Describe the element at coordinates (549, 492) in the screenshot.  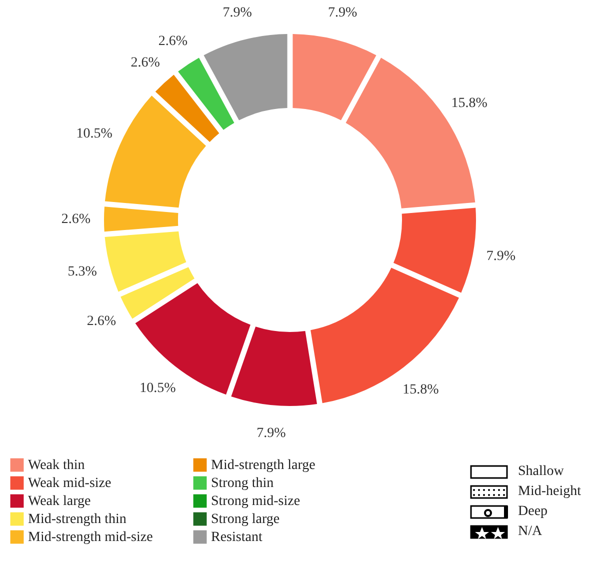
I see `text: Mid-height` at that location.